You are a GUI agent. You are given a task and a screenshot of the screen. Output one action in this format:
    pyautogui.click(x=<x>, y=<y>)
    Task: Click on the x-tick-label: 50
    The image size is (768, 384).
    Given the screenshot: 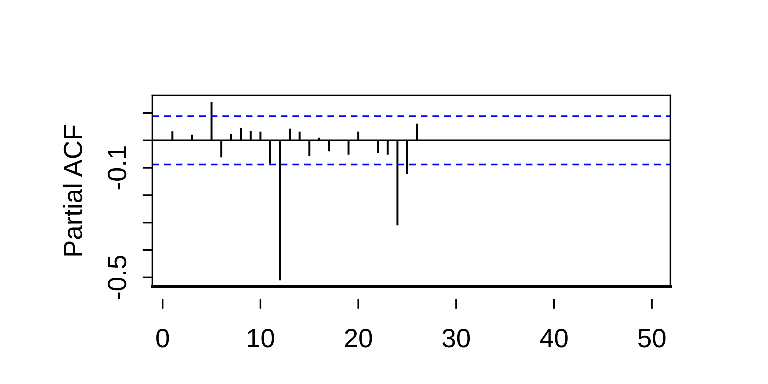 What is the action you would take?
    pyautogui.click(x=652, y=338)
    